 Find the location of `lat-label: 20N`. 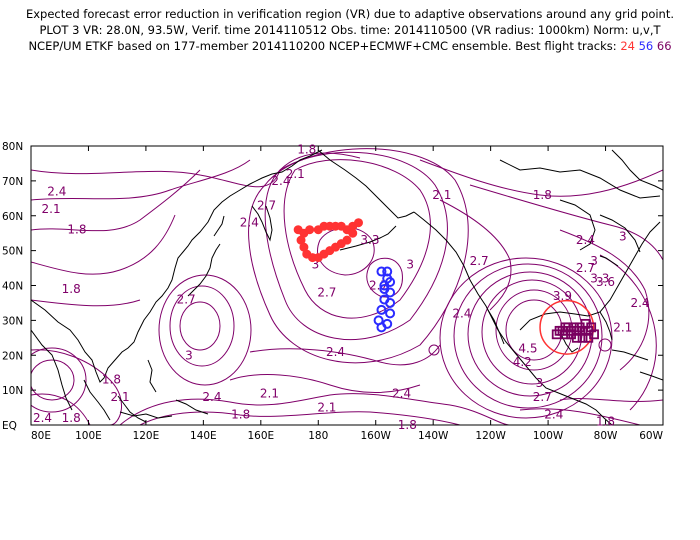

lat-label: 20N is located at coordinates (12, 356).